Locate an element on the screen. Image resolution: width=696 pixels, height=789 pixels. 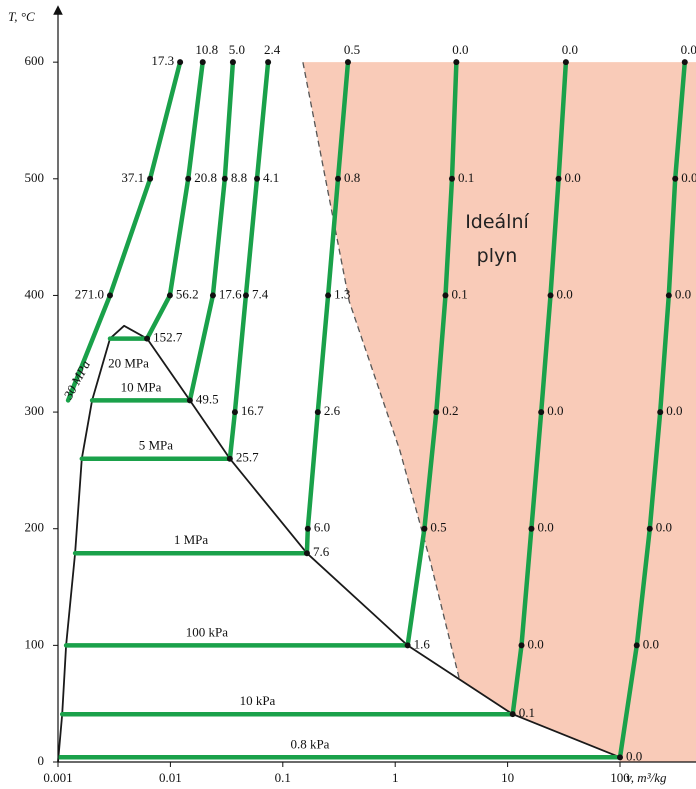
error-label: 16.7 is located at coordinates (252, 410).